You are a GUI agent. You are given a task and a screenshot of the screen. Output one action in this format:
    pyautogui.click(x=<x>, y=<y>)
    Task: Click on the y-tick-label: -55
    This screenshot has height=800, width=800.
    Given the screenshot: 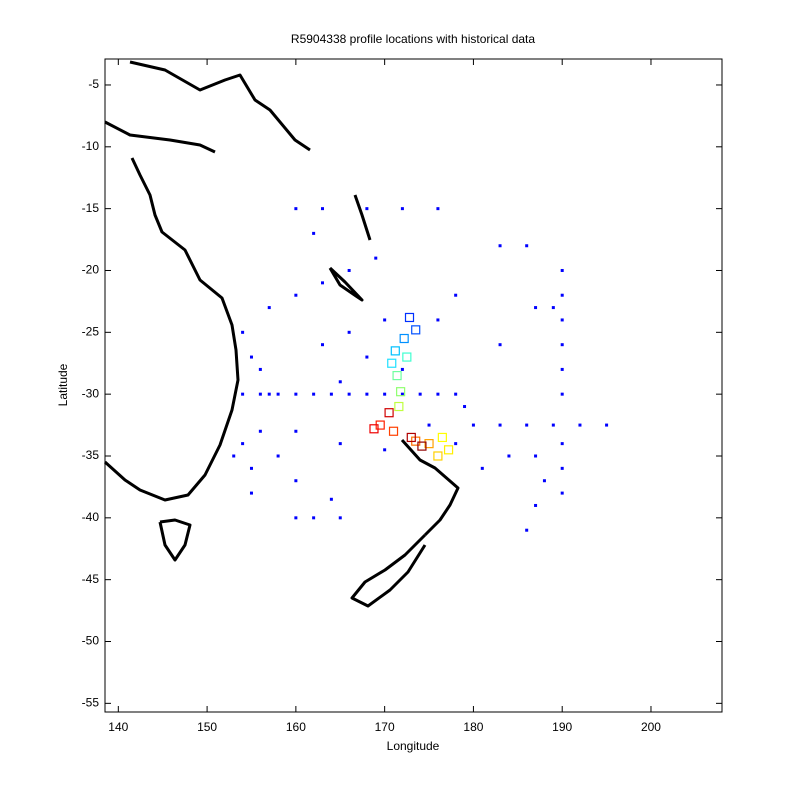 What is the action you would take?
    pyautogui.click(x=91, y=703)
    